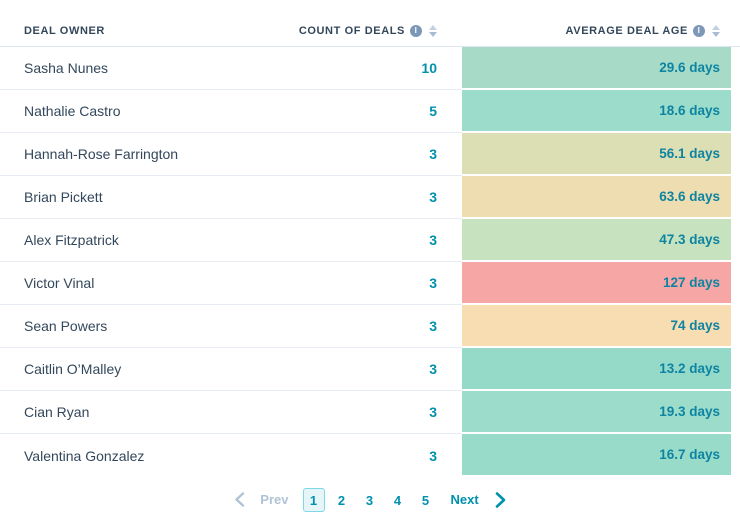 Image resolution: width=740 pixels, height=523 pixels. I want to click on average-deal-age-cell: 29.6 days, so click(596, 67).